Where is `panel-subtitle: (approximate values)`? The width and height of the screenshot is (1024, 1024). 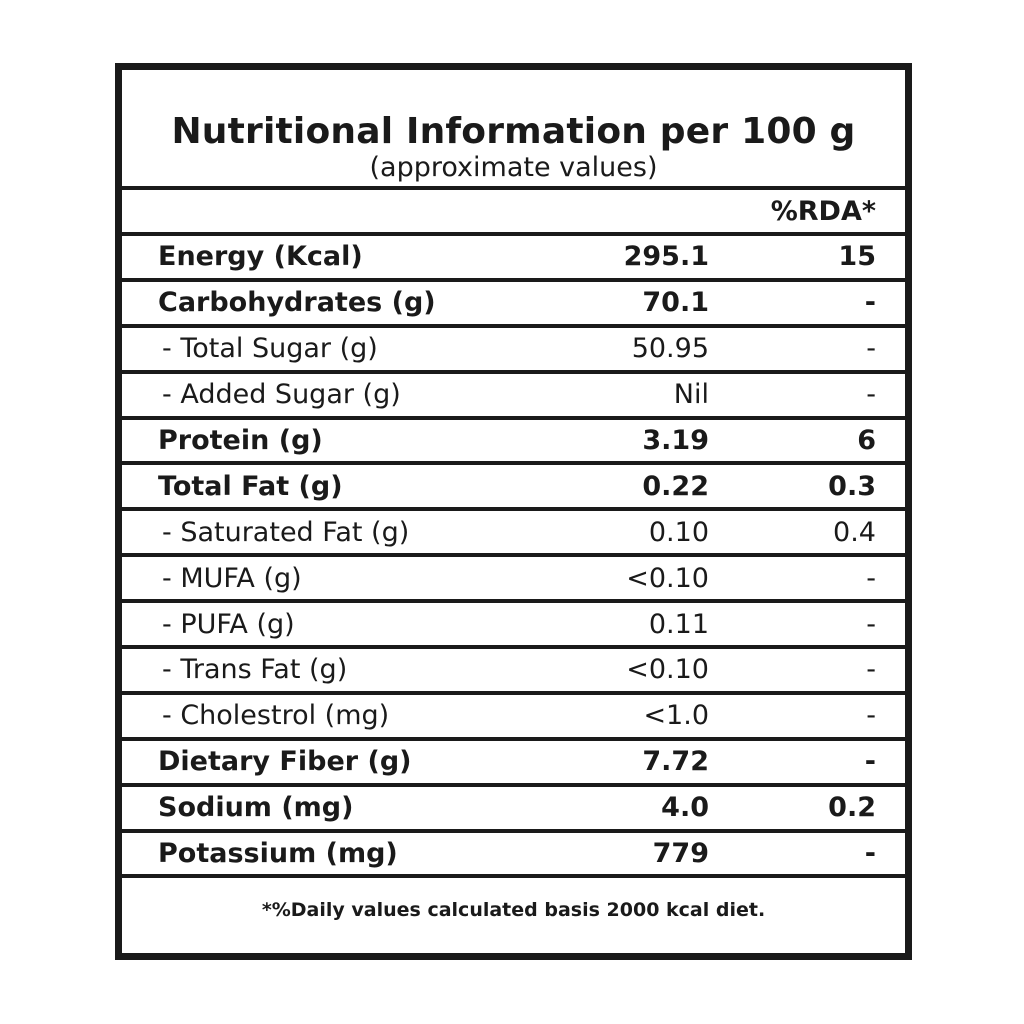
panel-subtitle: (approximate values) is located at coordinates (513, 167).